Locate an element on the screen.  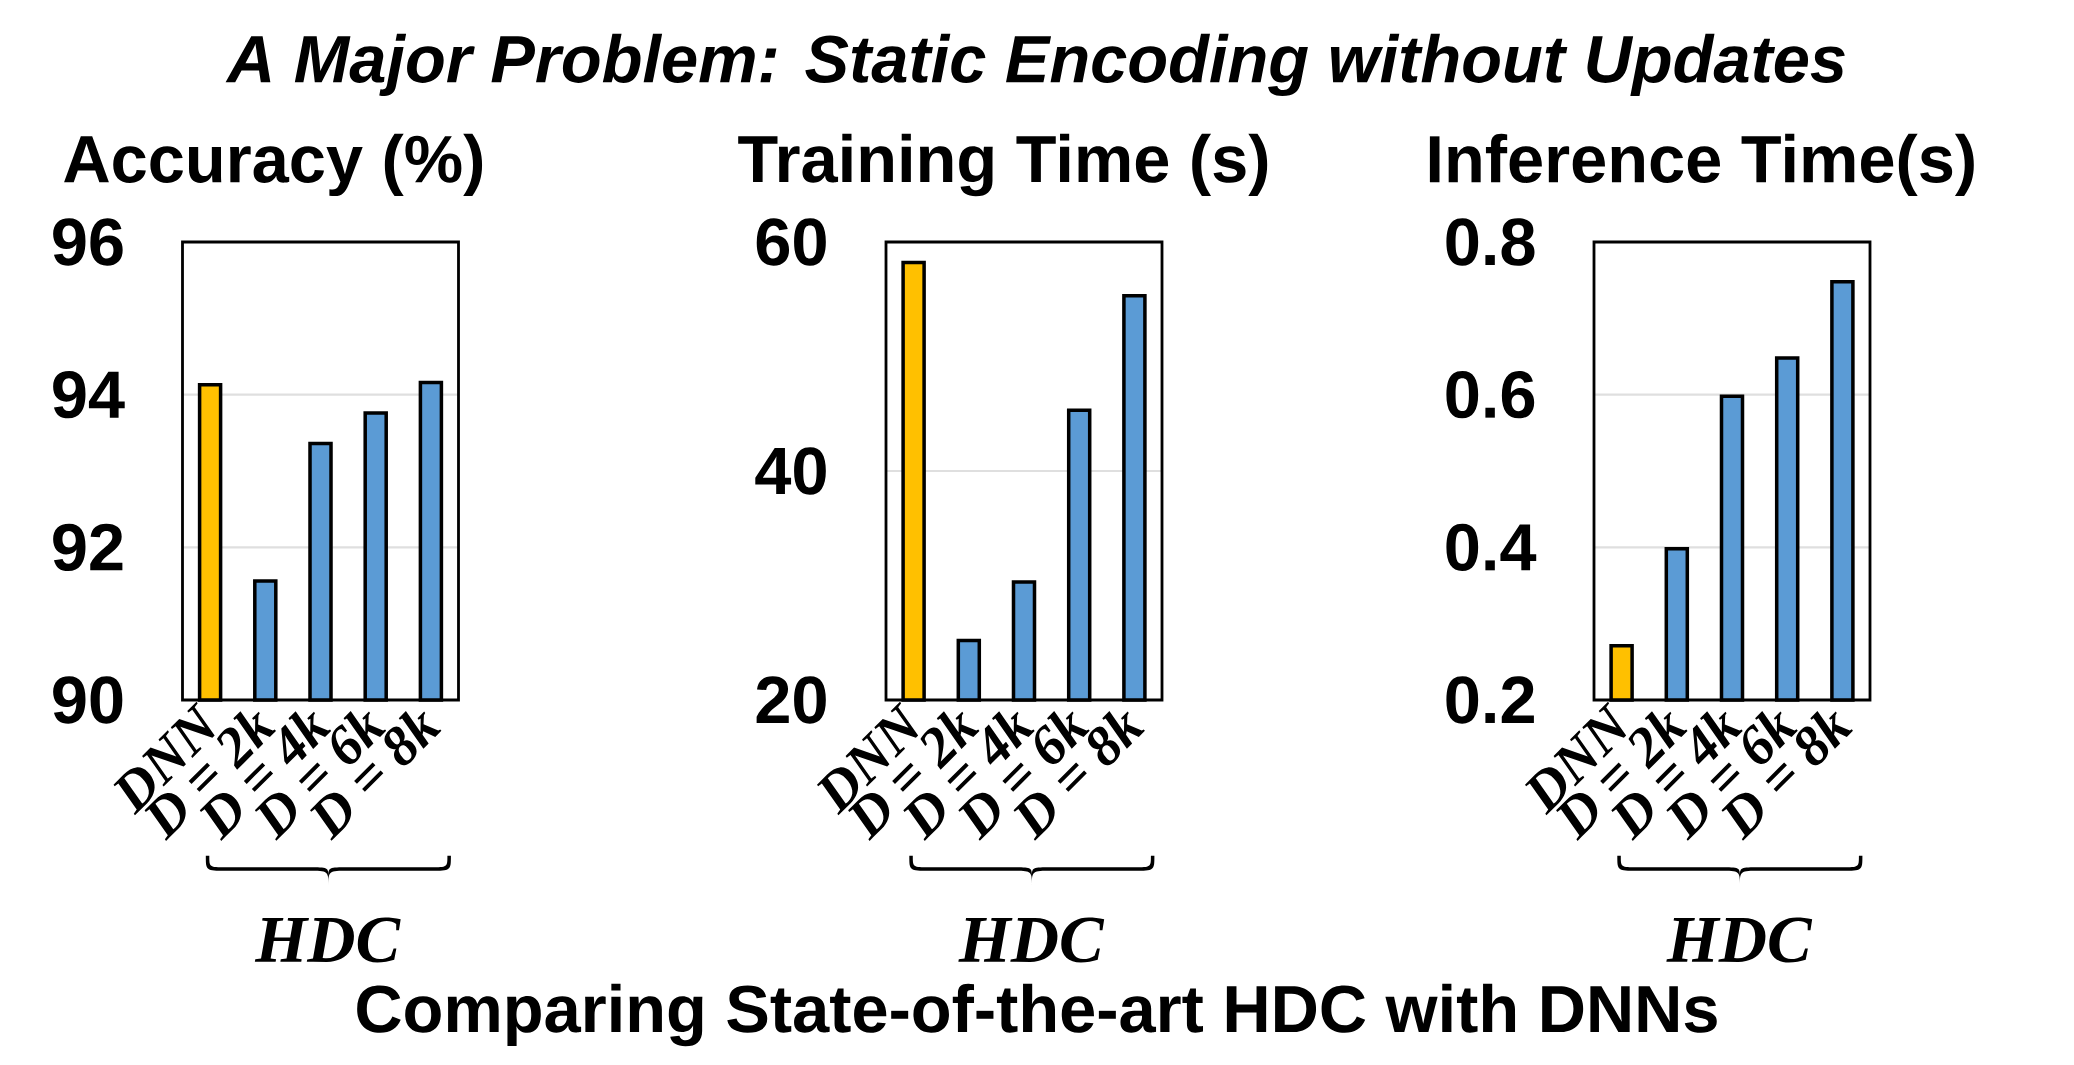
y-axis-title: Accuracy (%) is located at coordinates (273, 165).